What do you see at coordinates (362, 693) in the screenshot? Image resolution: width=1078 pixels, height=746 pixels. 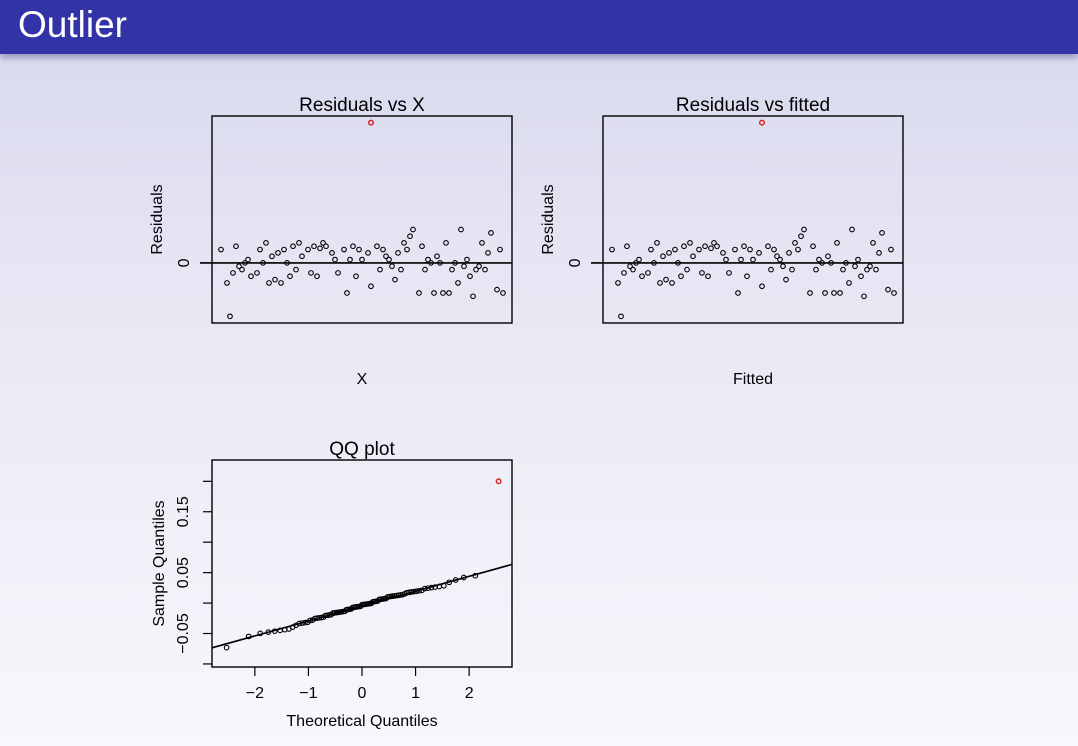 I see `x-tick-label: 0` at bounding box center [362, 693].